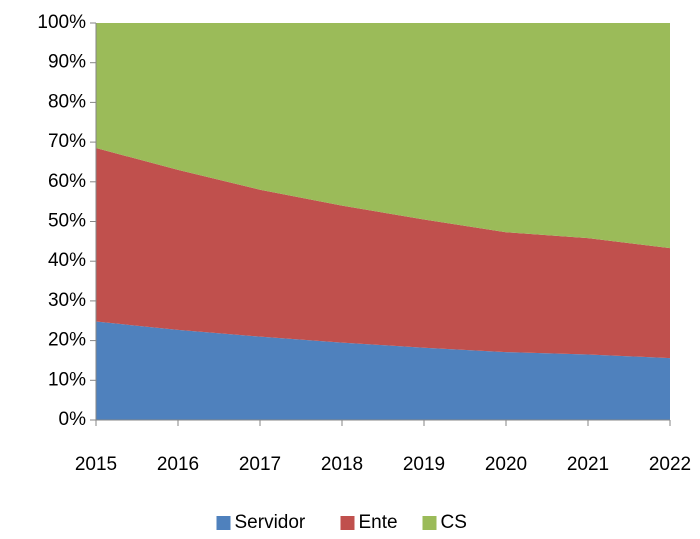  I want to click on x-tick-label: 2018, so click(342, 464).